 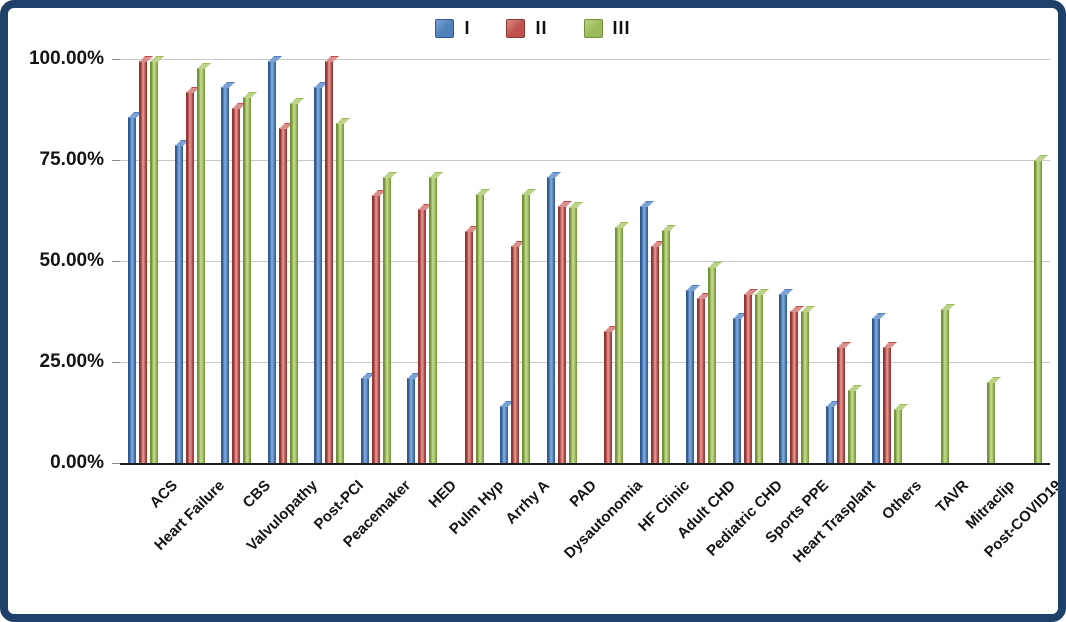 I want to click on y-tick-label: 0.00%, so click(x=77, y=462).